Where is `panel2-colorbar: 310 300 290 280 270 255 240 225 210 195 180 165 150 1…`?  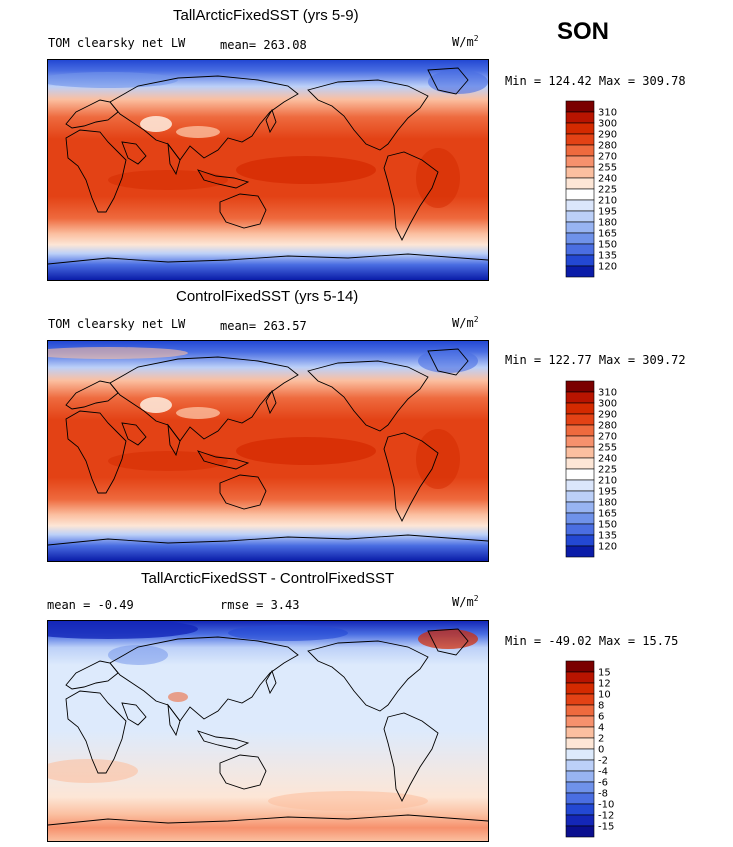
panel2-colorbar: 310 300 290 280 270 255 240 225 210 195 180 165 150 1… is located at coordinates (600, 469).